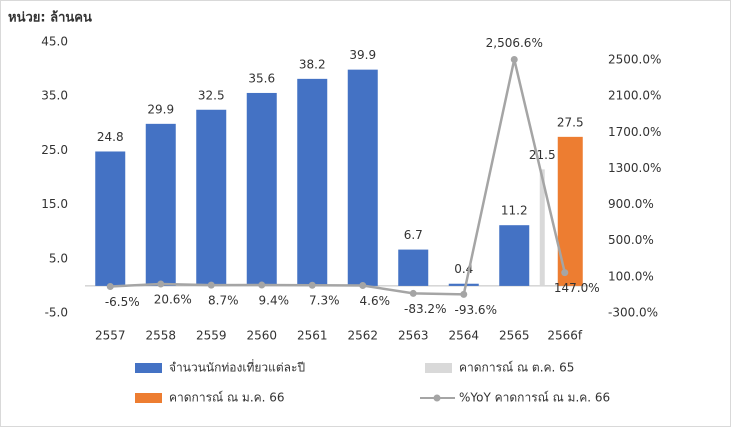  I want to click on bar-value-label: 27.5, so click(570, 122).